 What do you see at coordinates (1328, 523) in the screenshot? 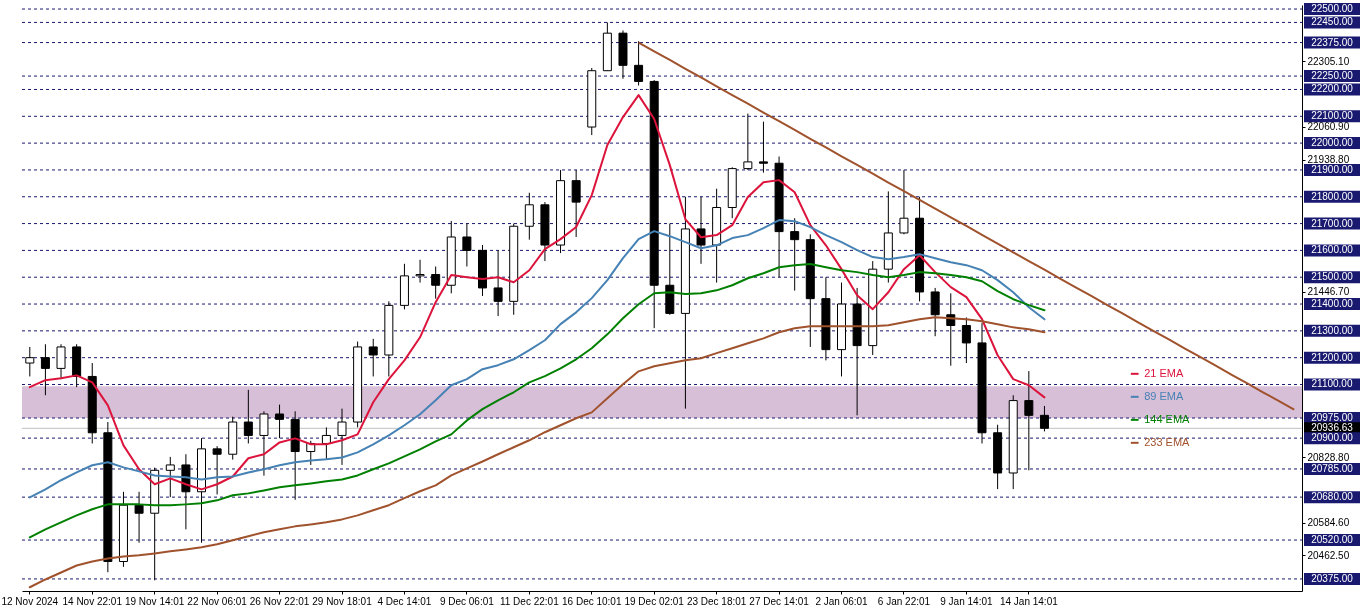
I see `y-tick-label: 20584.60` at bounding box center [1328, 523].